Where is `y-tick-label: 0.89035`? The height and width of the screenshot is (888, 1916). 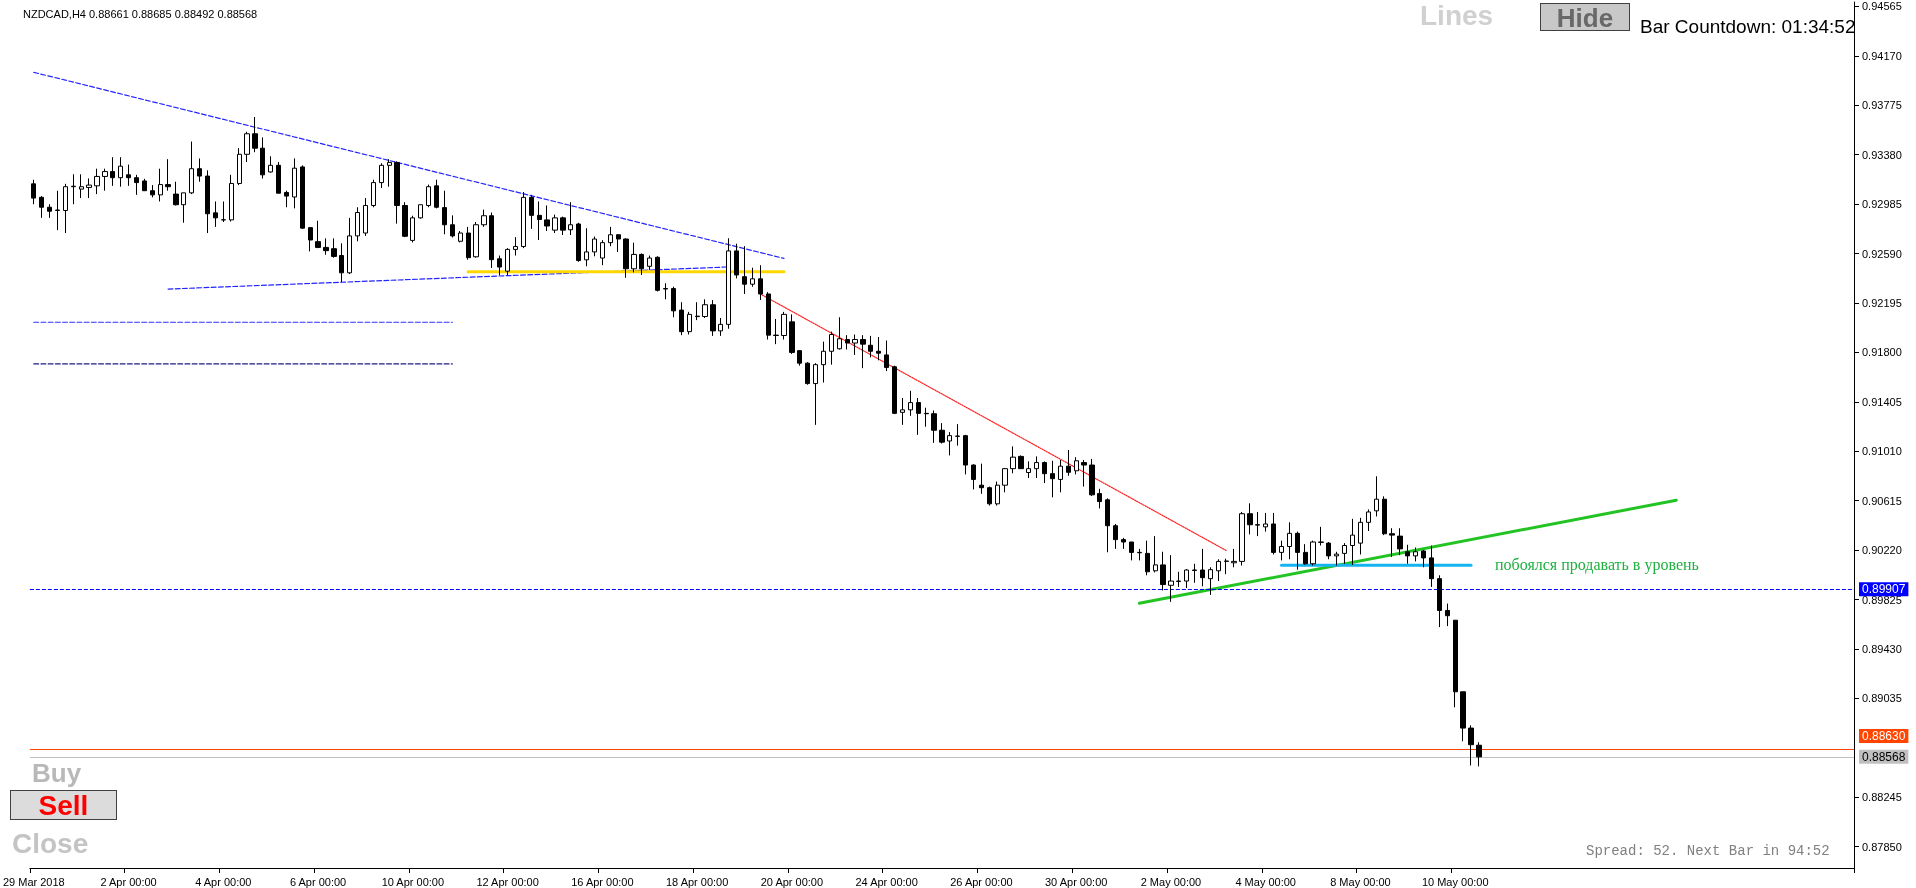
y-tick-label: 0.89035 is located at coordinates (1882, 698).